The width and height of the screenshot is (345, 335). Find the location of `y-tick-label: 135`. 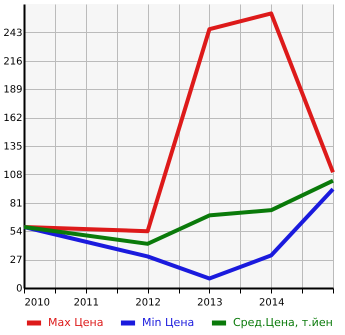

y-tick-label: 135 is located at coordinates (12, 147).